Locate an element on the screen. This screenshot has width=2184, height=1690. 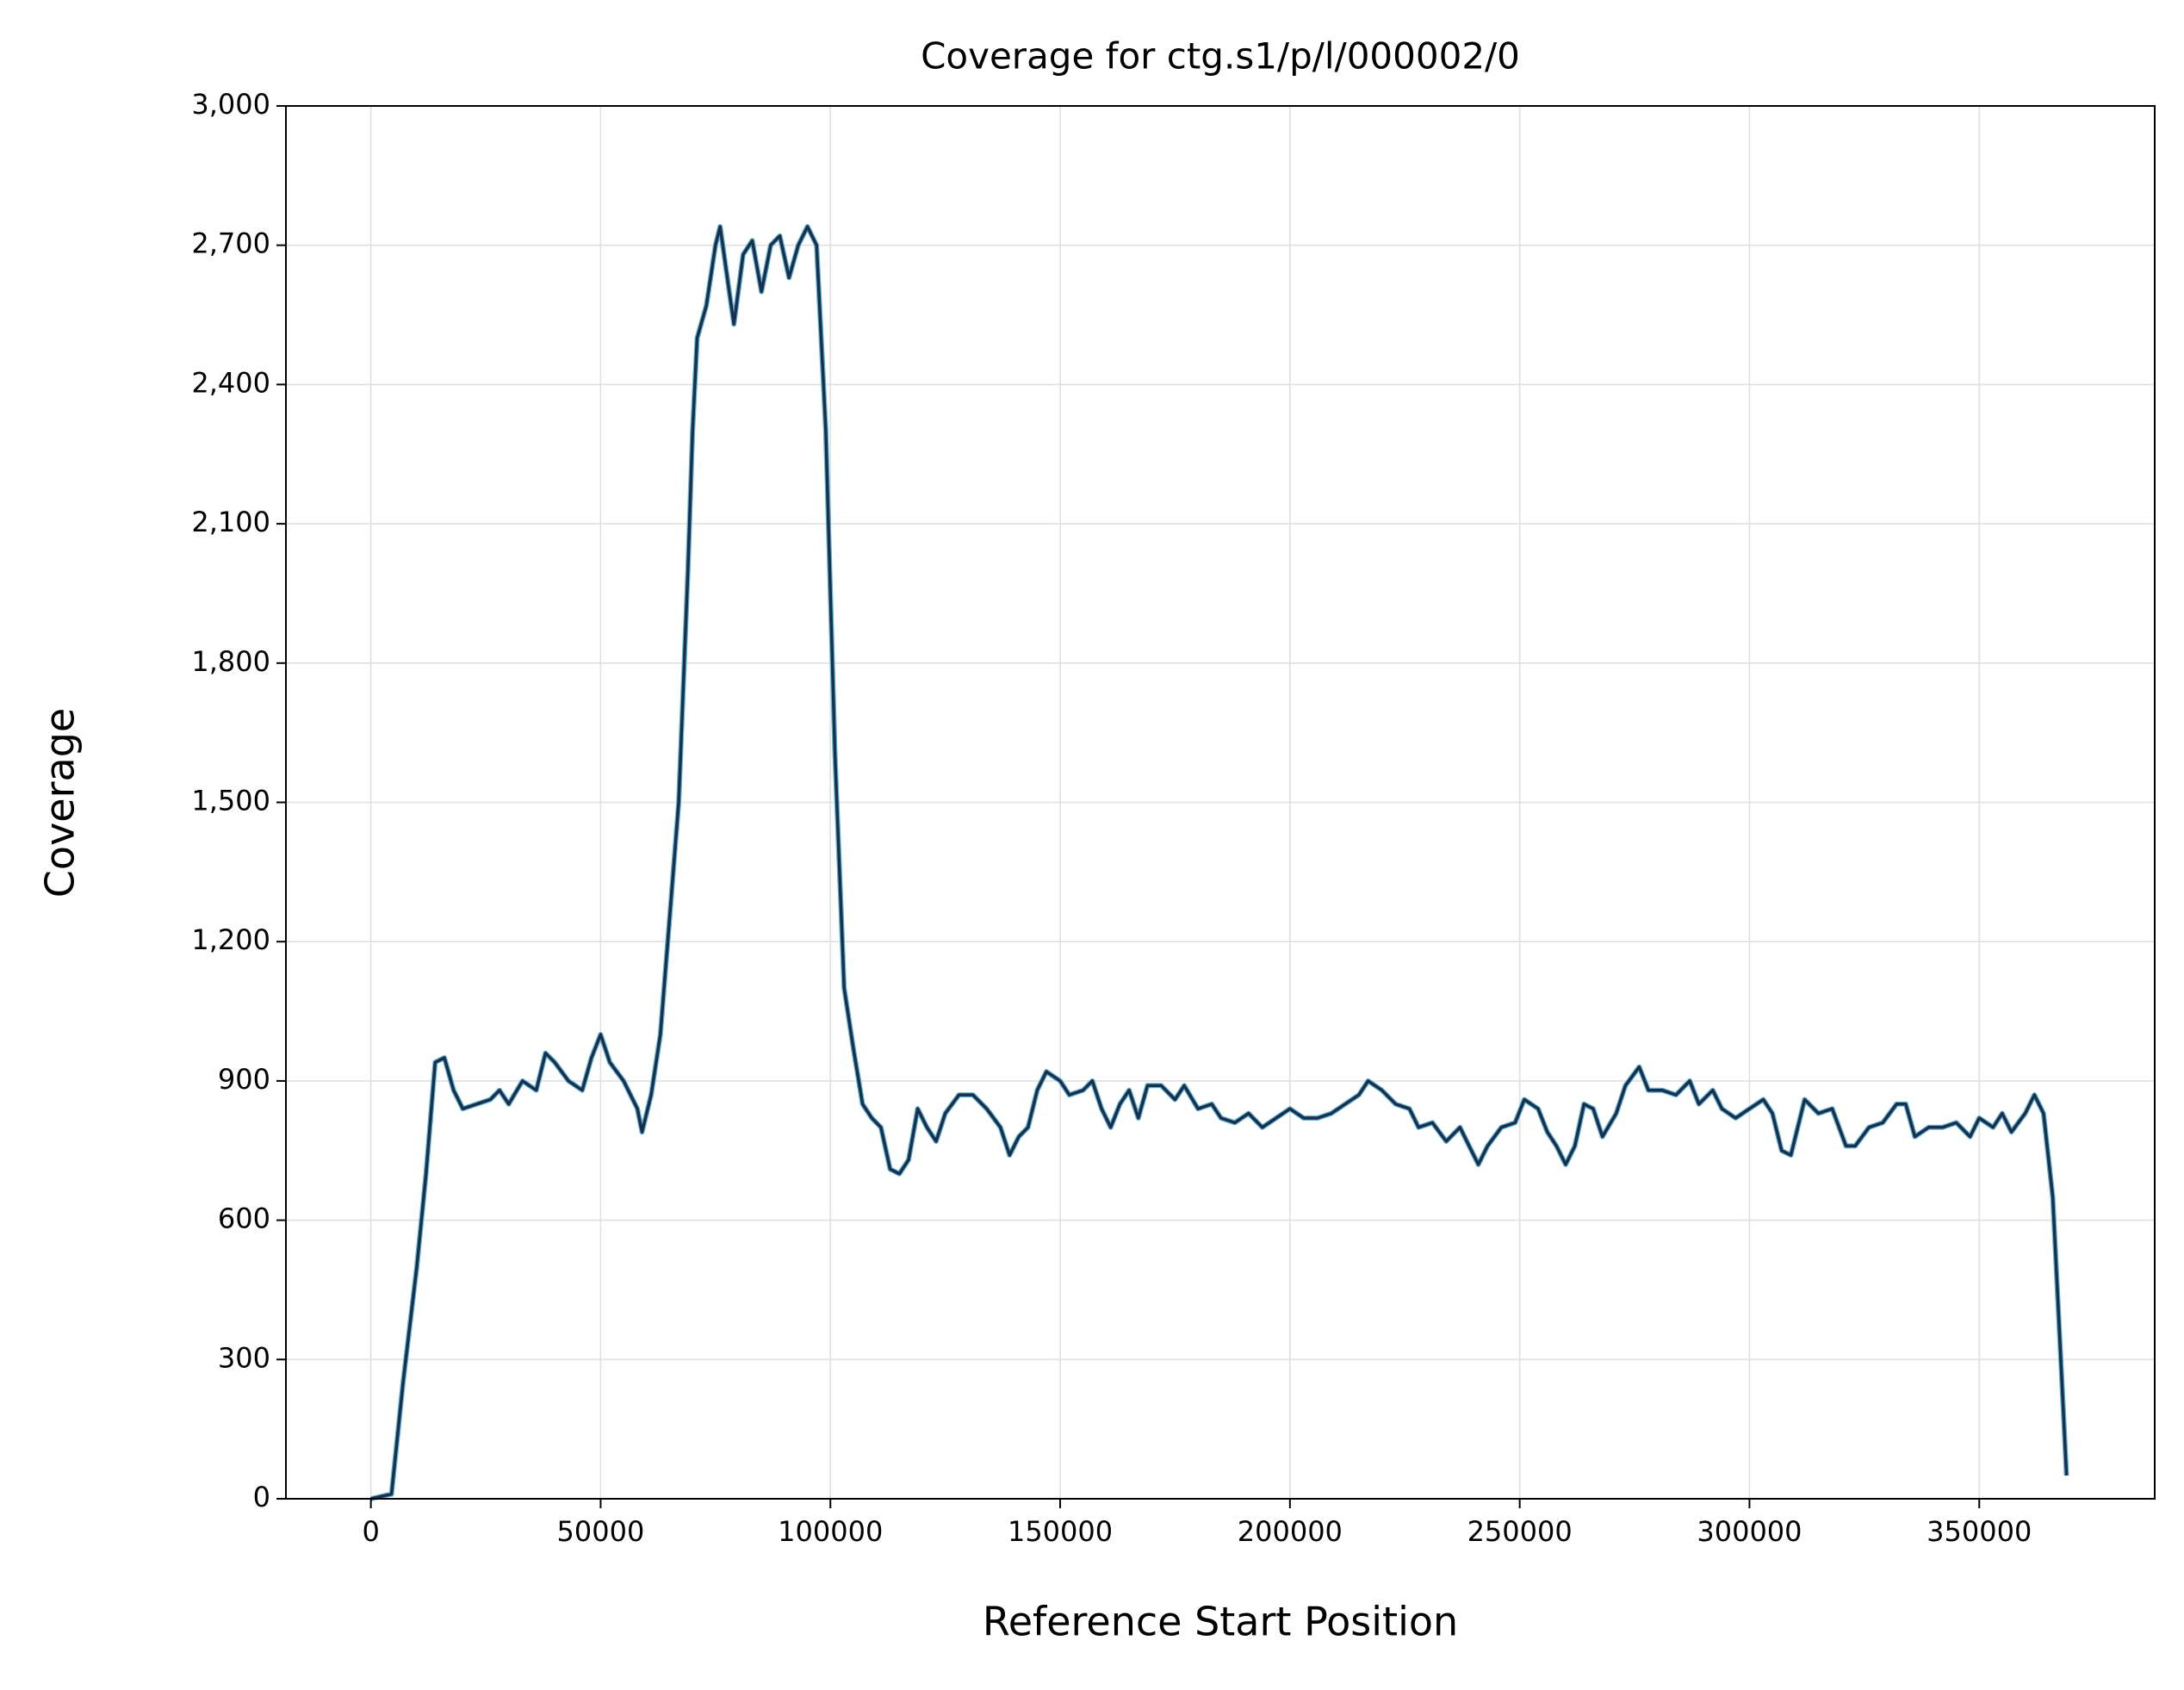
x-tick-label: 150000 is located at coordinates (1061, 1531).